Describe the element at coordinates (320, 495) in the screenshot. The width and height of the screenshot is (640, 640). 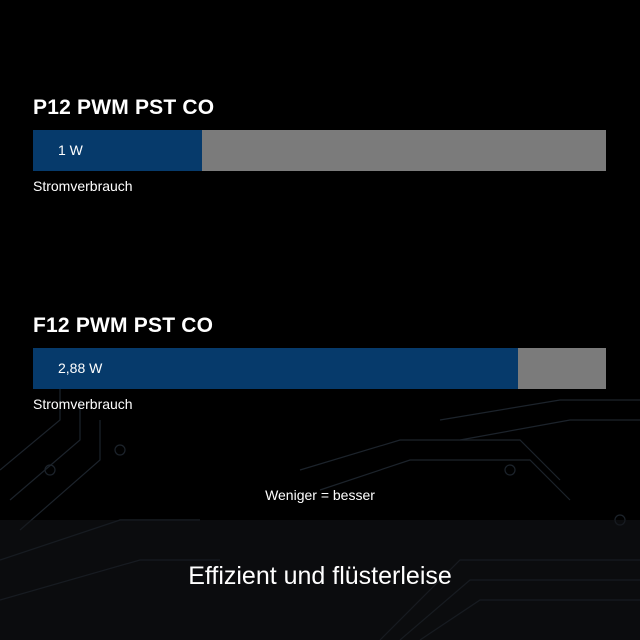
I see `note-text: Weniger = besser` at that location.